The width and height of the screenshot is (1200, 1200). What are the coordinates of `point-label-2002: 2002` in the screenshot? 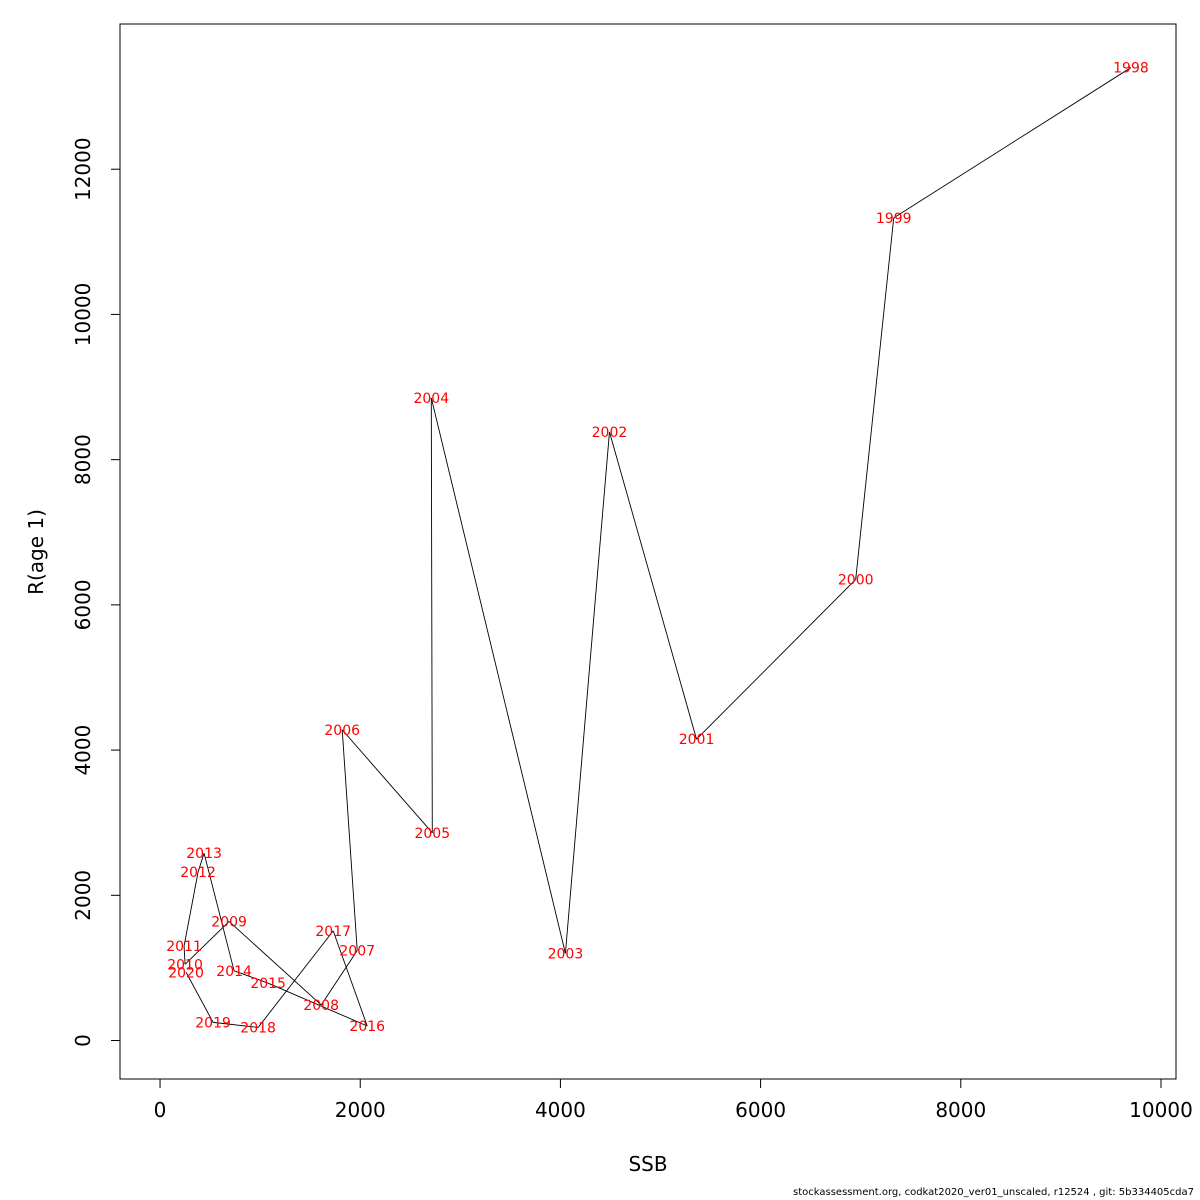 It's located at (610, 433).